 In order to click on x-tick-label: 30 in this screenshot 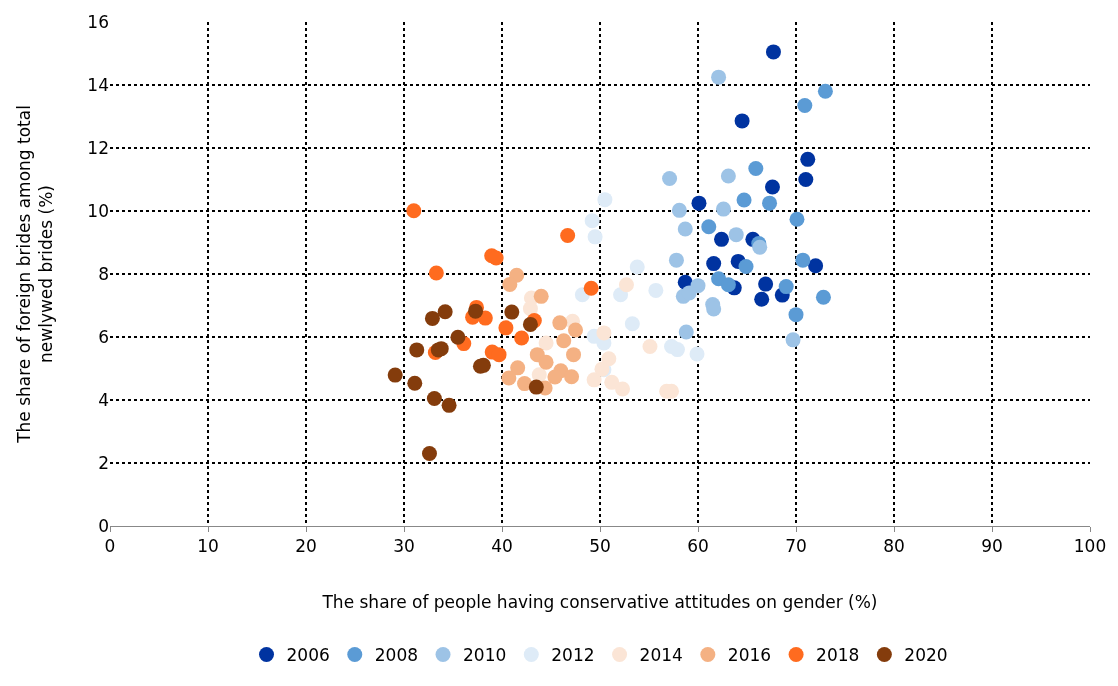, I will do `click(404, 546)`.